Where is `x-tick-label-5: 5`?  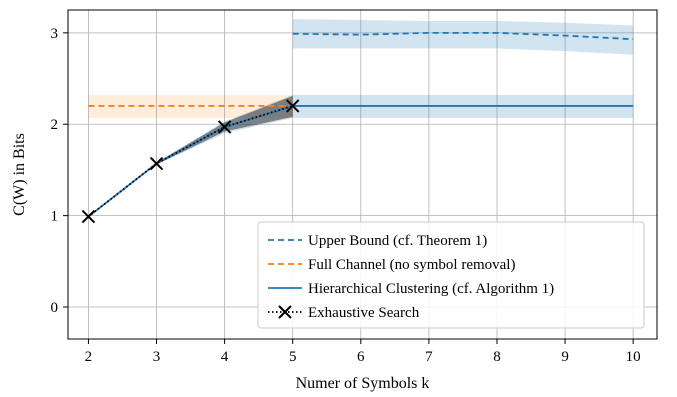 x-tick-label-5: 5 is located at coordinates (293, 357).